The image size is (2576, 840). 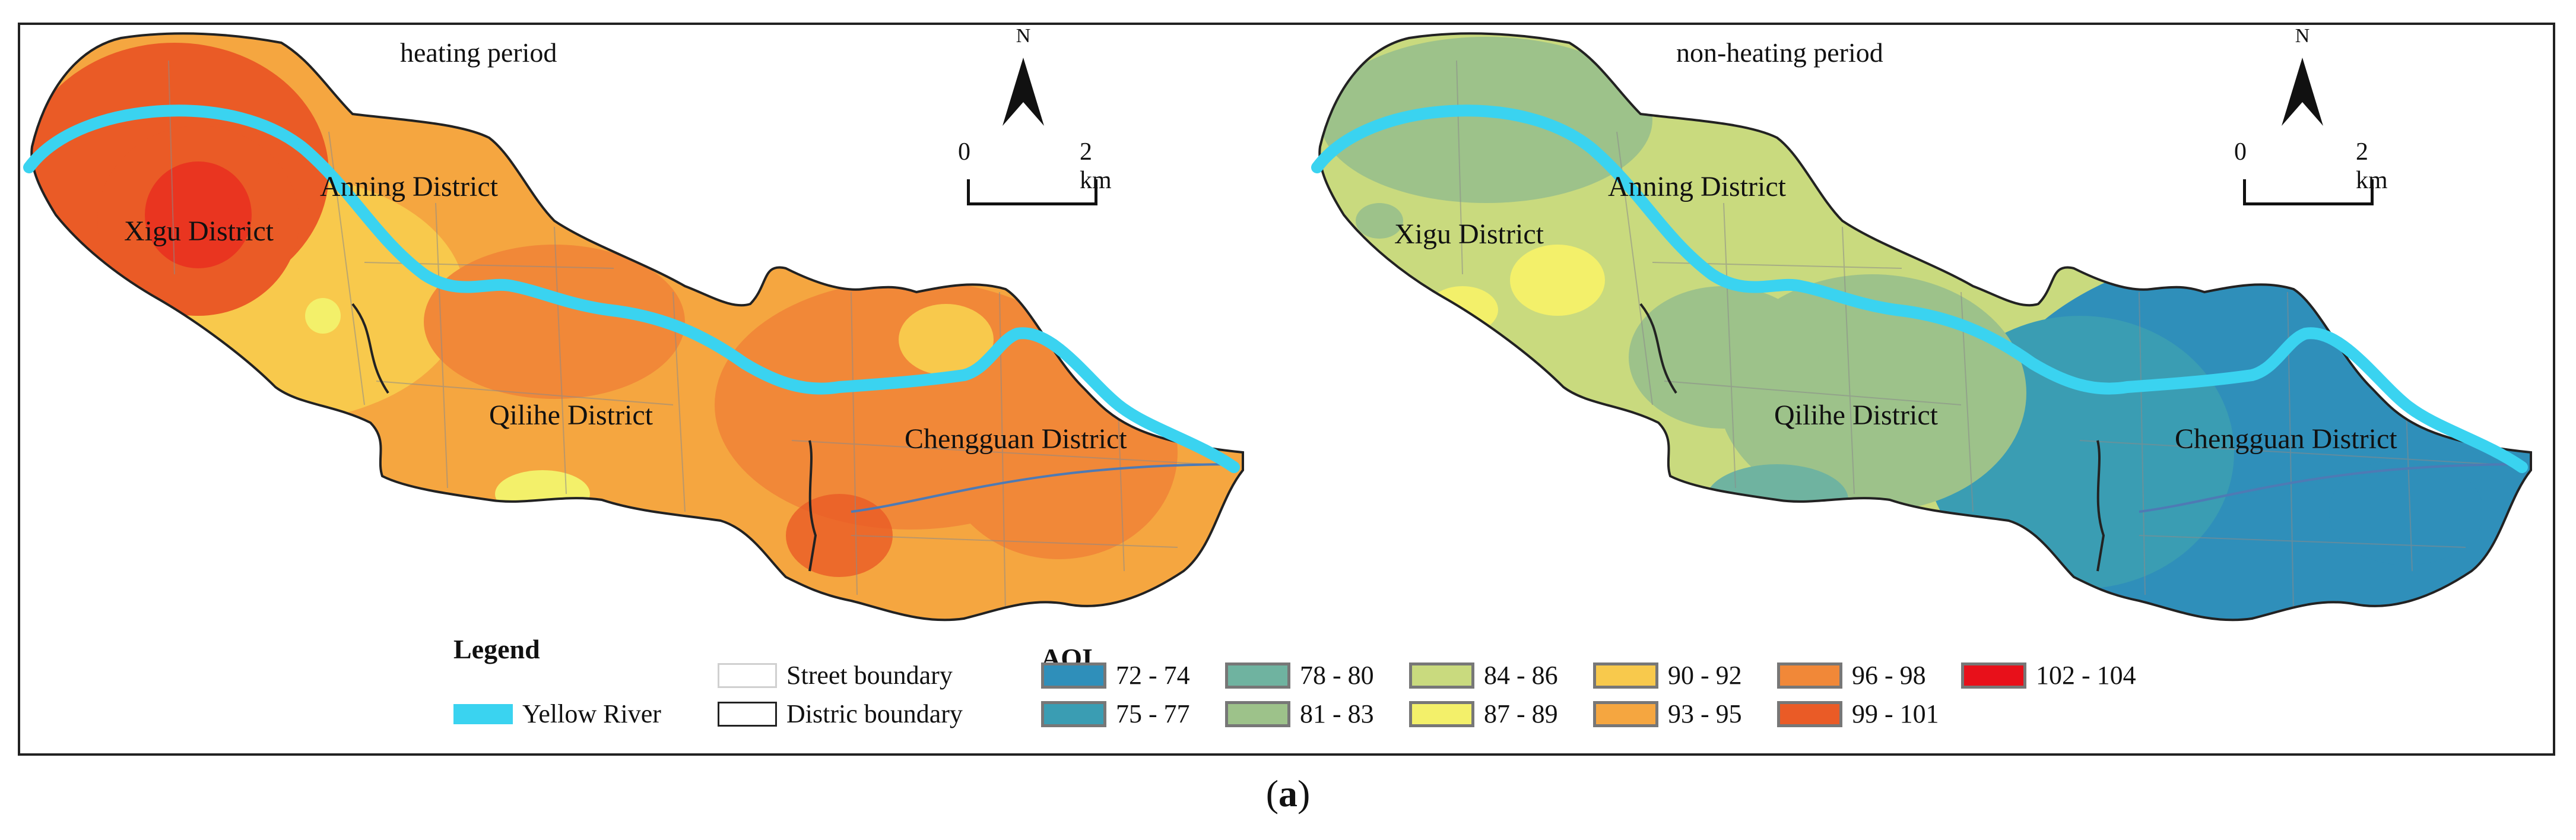 What do you see at coordinates (1521, 675) in the screenshot?
I see `aqi-class-label: 84 - 86` at bounding box center [1521, 675].